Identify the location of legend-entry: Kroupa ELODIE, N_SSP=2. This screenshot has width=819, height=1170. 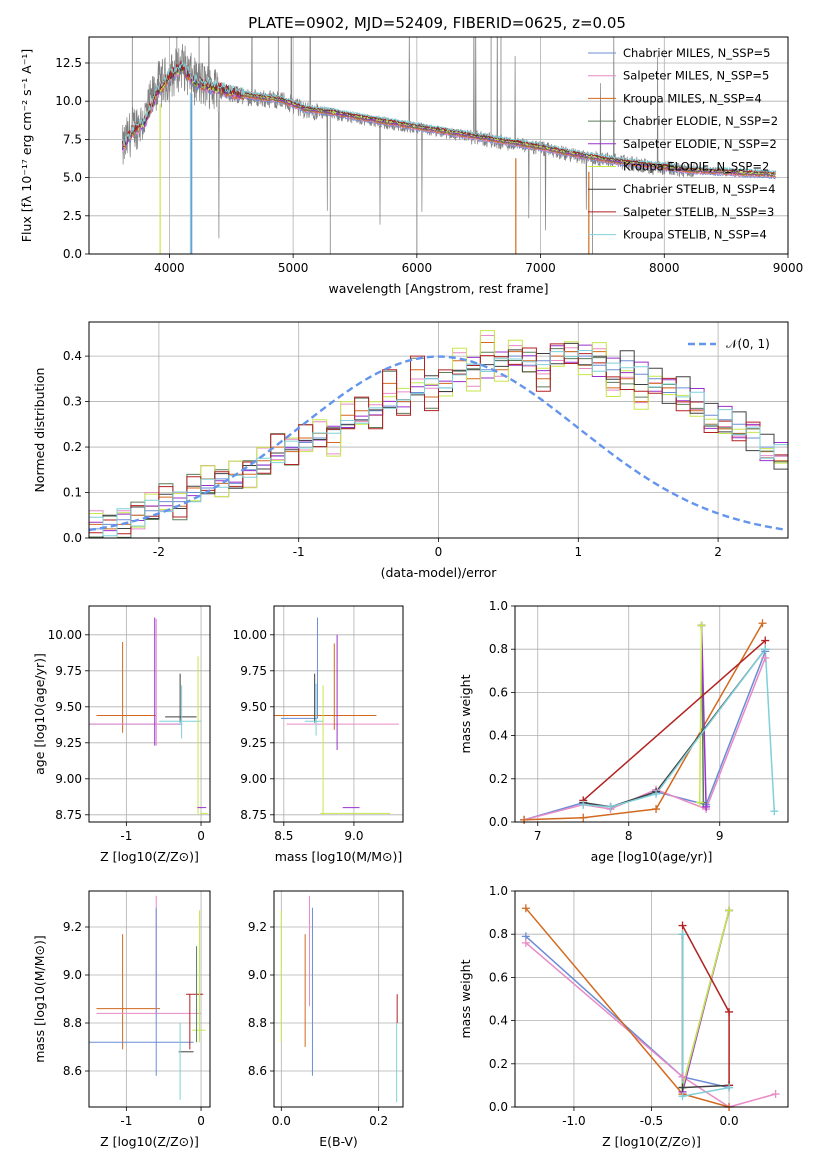
(696, 167).